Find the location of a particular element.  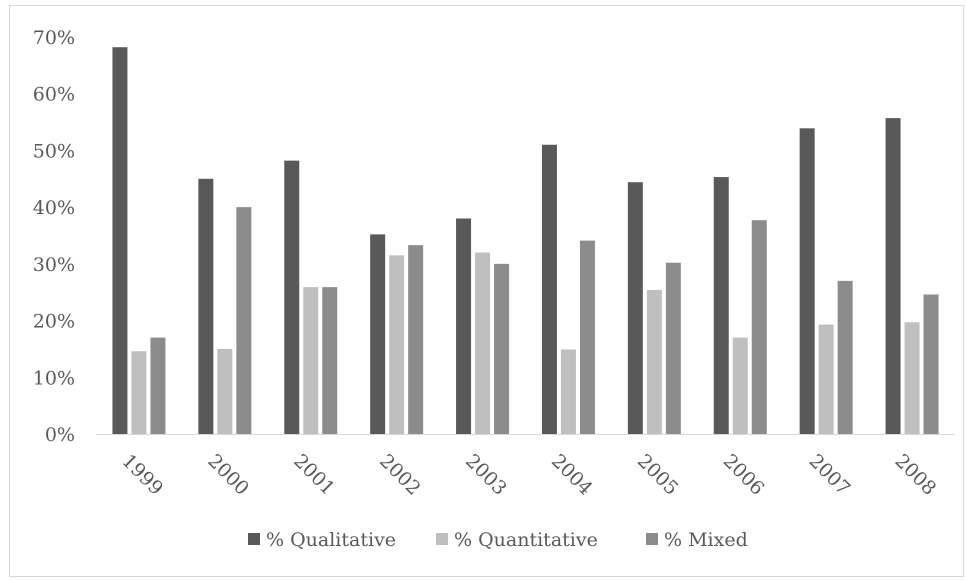

bar-mixed-2000 is located at coordinates (244, 320).